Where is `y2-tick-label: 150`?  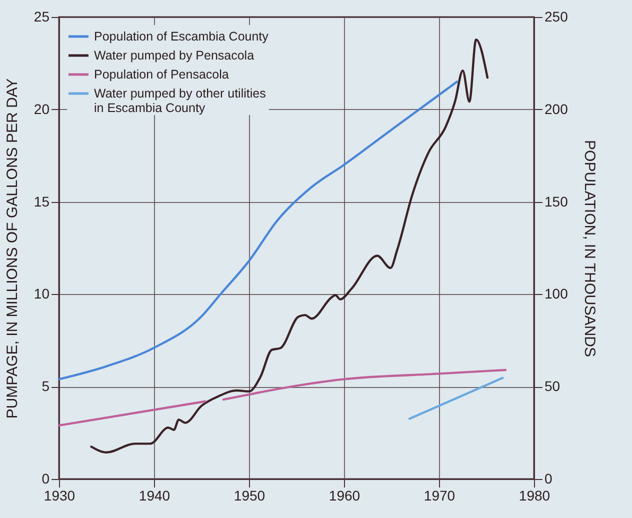
y2-tick-label: 150 is located at coordinates (556, 201).